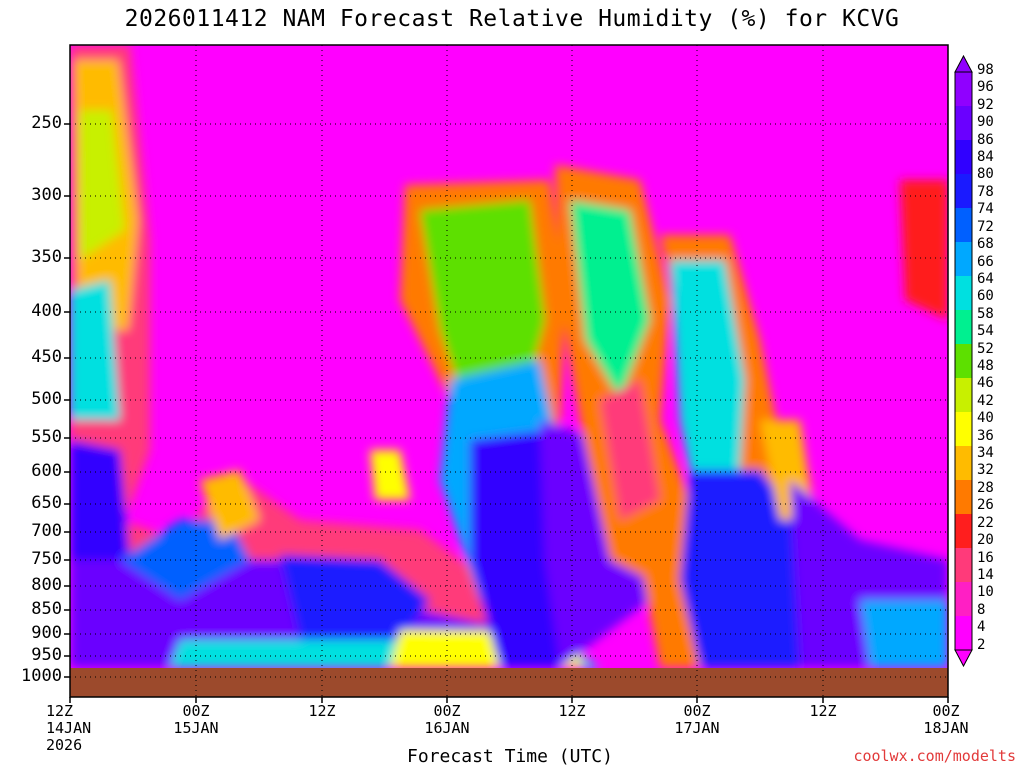 Image resolution: width=1024 pixels, height=768 pixels. Describe the element at coordinates (46, 257) in the screenshot. I see `y-tick-label: 350` at that location.